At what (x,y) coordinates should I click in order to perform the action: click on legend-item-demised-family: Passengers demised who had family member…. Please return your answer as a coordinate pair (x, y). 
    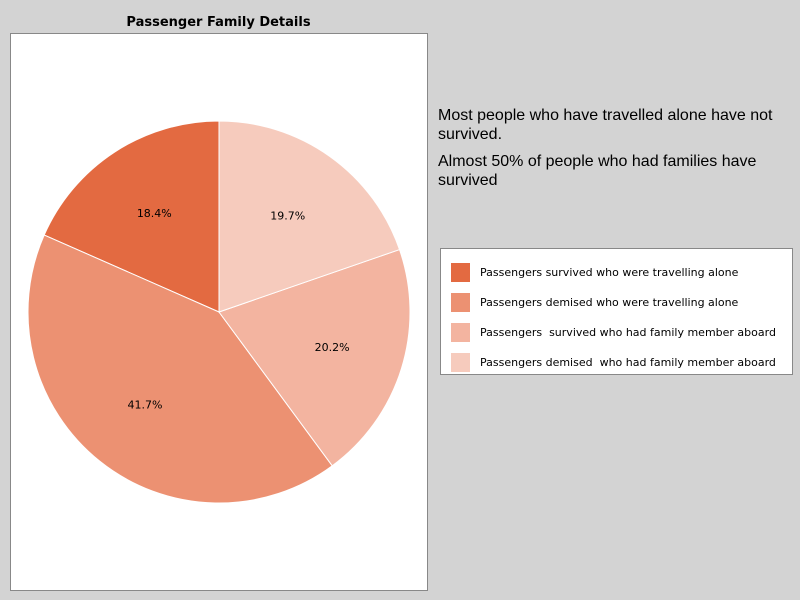
    Looking at the image, I should click on (621, 362).